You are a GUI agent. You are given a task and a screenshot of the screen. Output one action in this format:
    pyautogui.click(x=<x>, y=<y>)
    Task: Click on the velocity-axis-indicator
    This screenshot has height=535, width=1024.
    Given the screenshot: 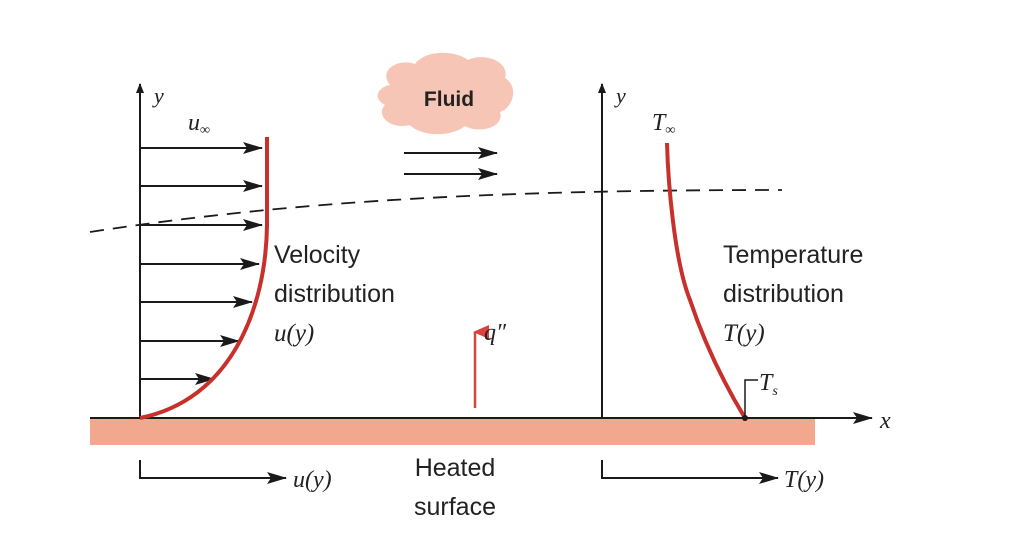 What is the action you would take?
    pyautogui.click(x=213, y=472)
    